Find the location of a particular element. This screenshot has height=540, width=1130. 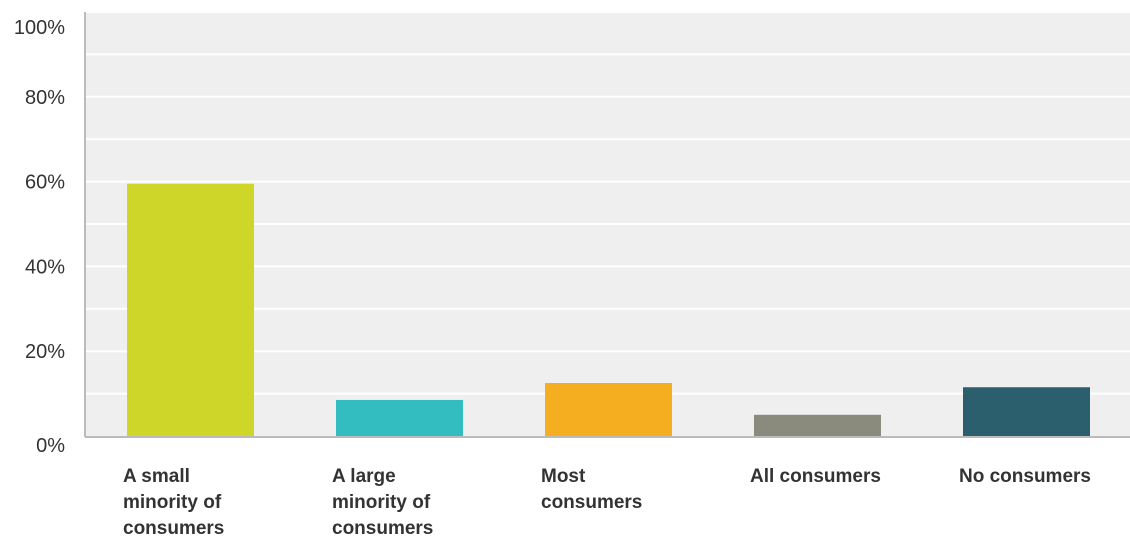

y-axis-ticks: 0% 20% 40% 60% 80% 100% is located at coordinates (39, 237).